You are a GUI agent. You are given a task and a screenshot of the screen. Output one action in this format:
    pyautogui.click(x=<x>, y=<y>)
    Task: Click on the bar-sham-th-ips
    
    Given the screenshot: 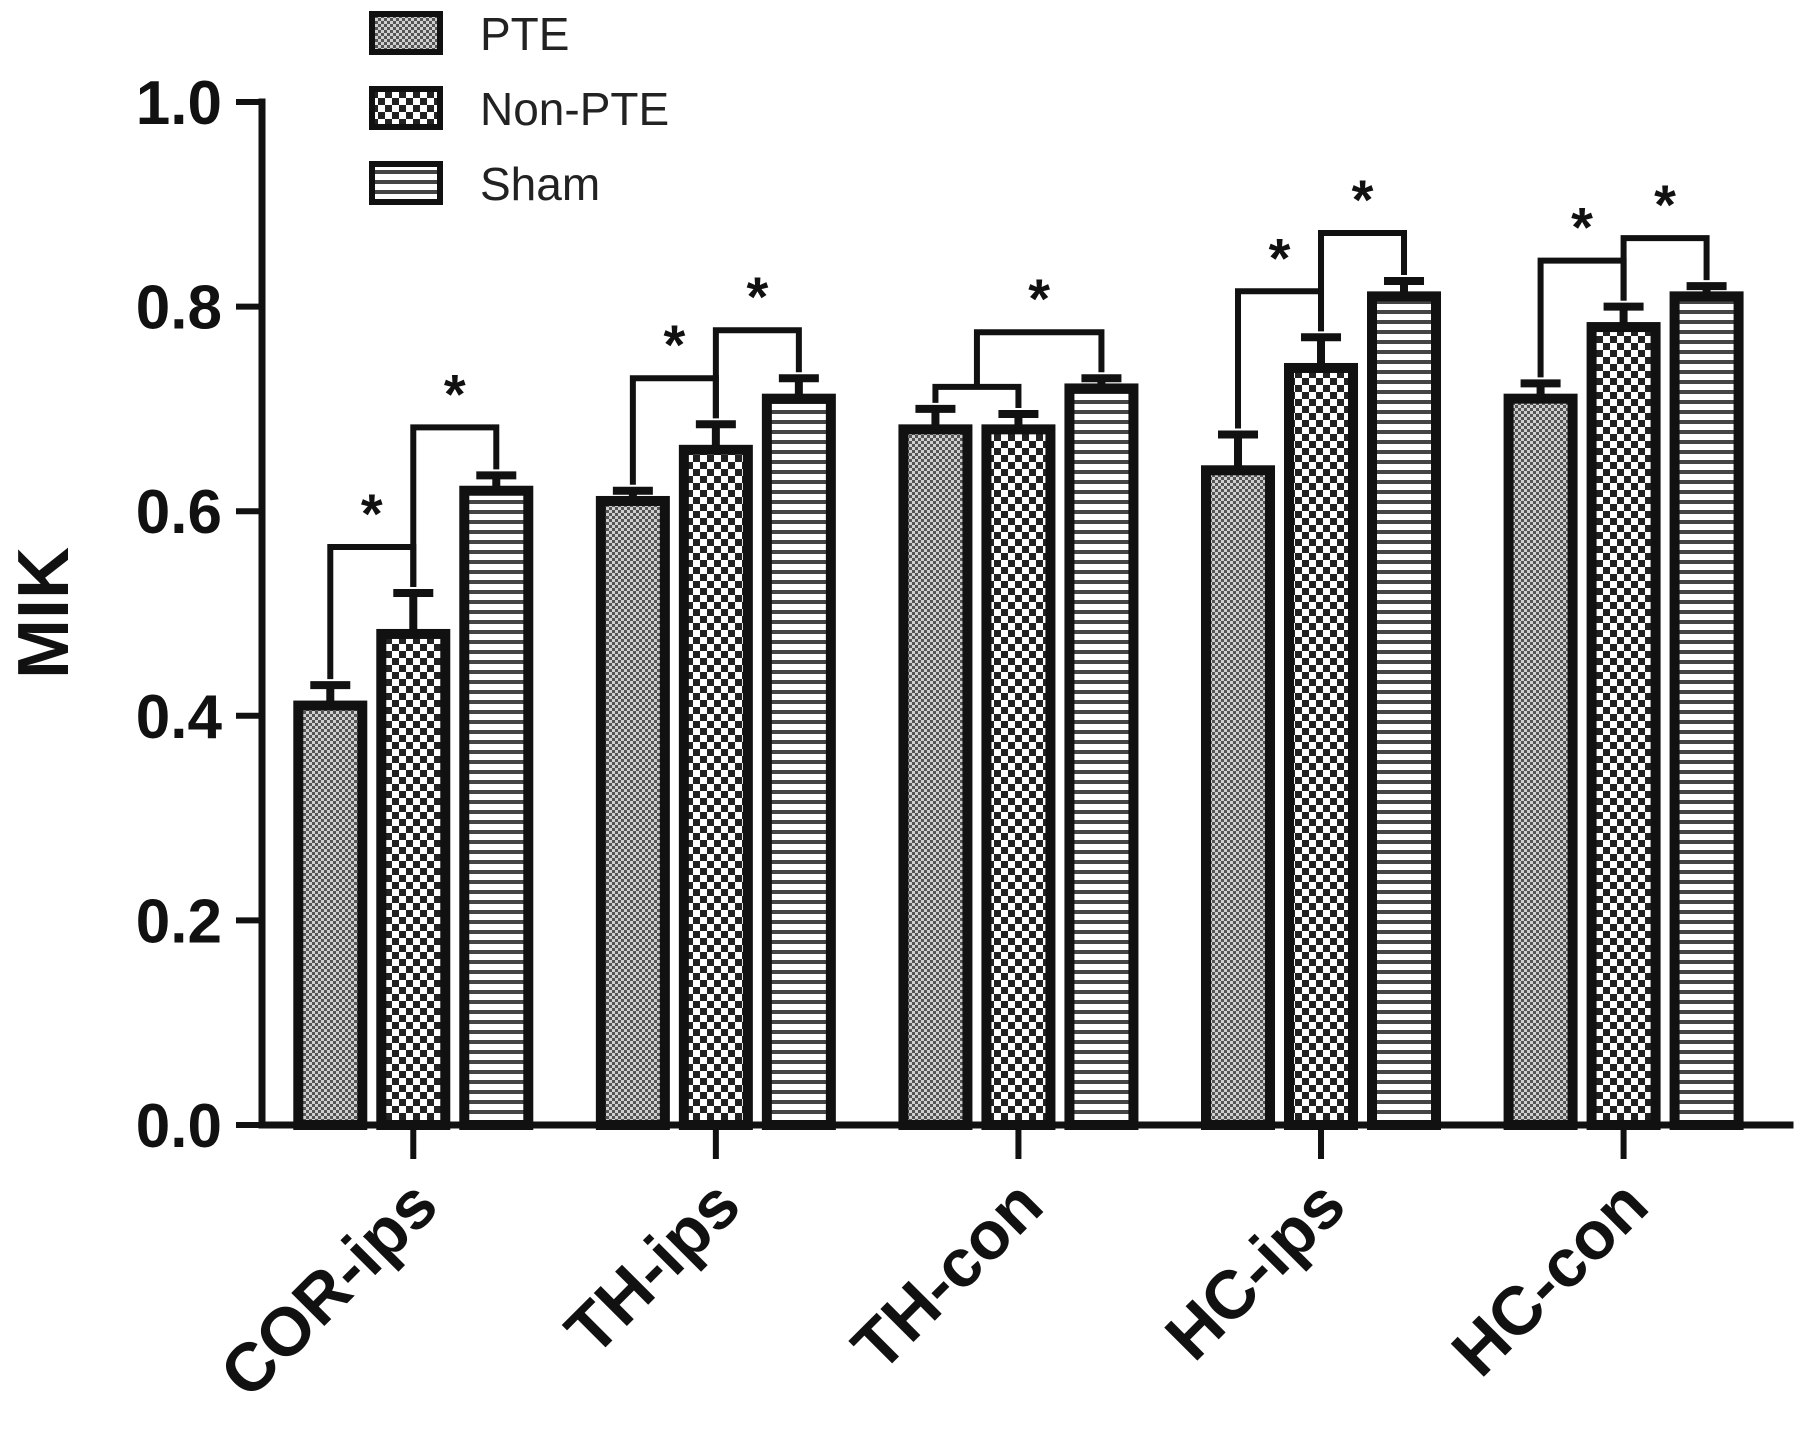 What is the action you would take?
    pyautogui.click(x=798, y=762)
    